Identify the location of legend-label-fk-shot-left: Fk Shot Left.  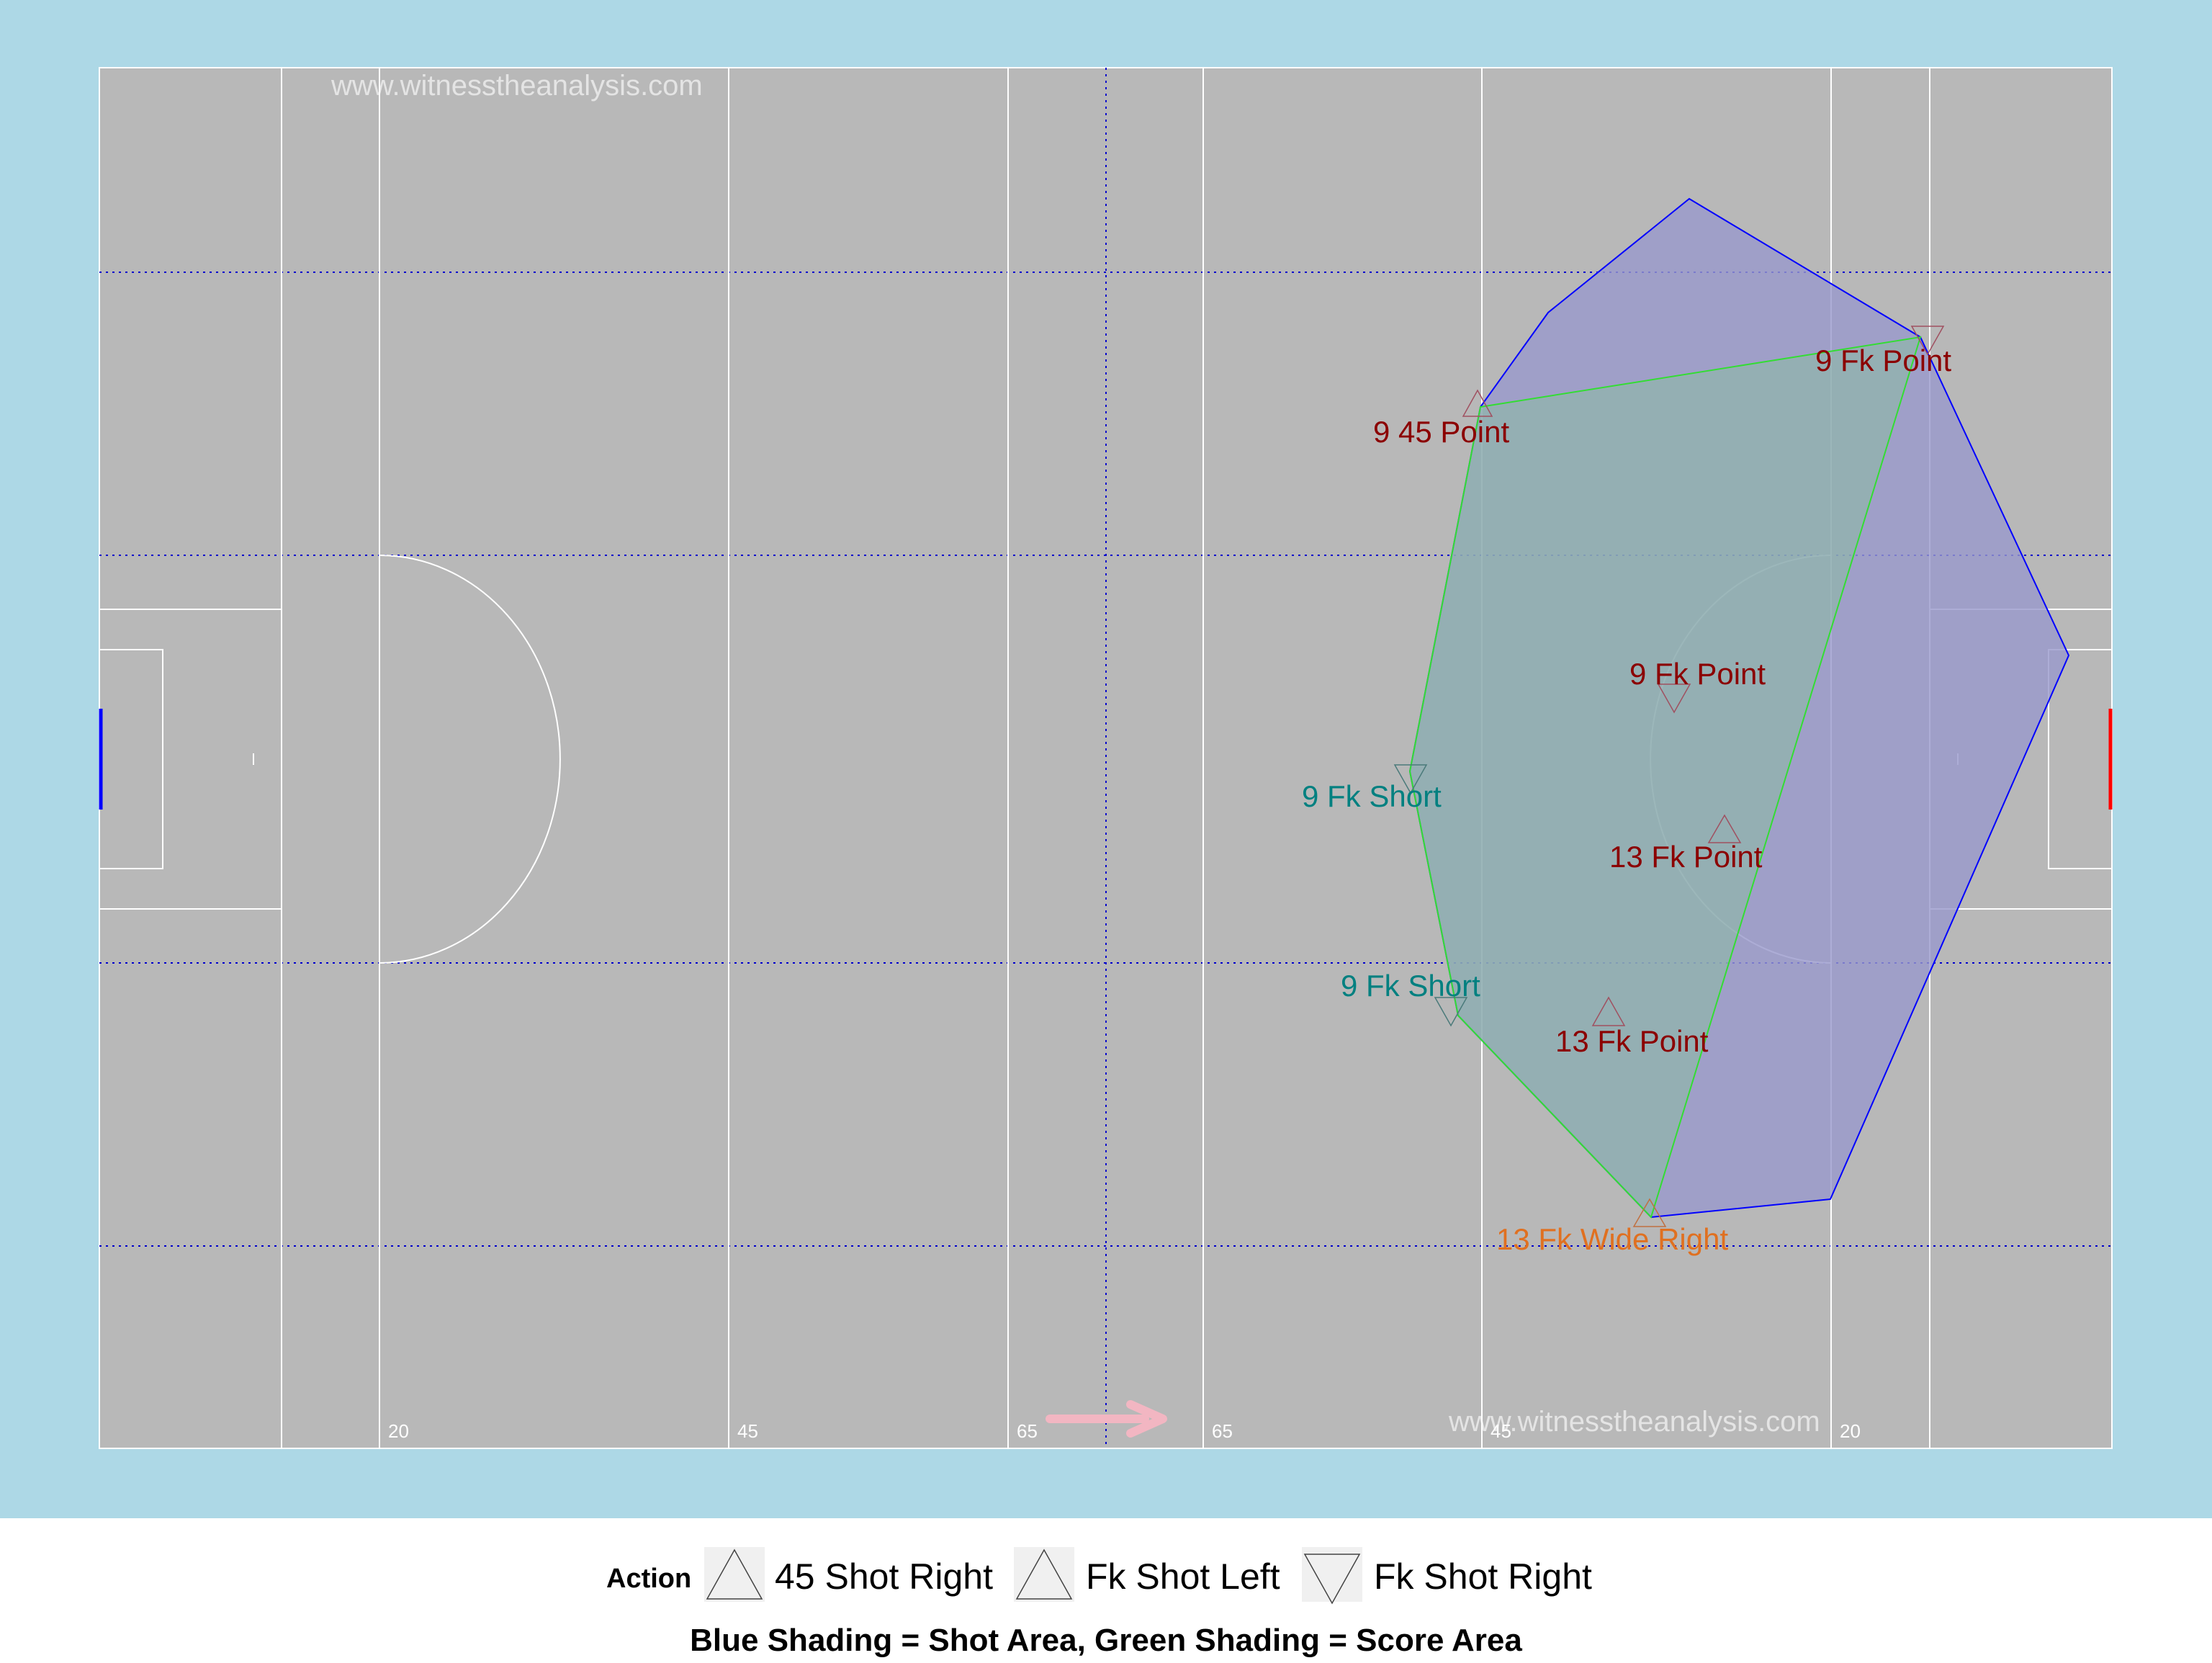
(1183, 1576).